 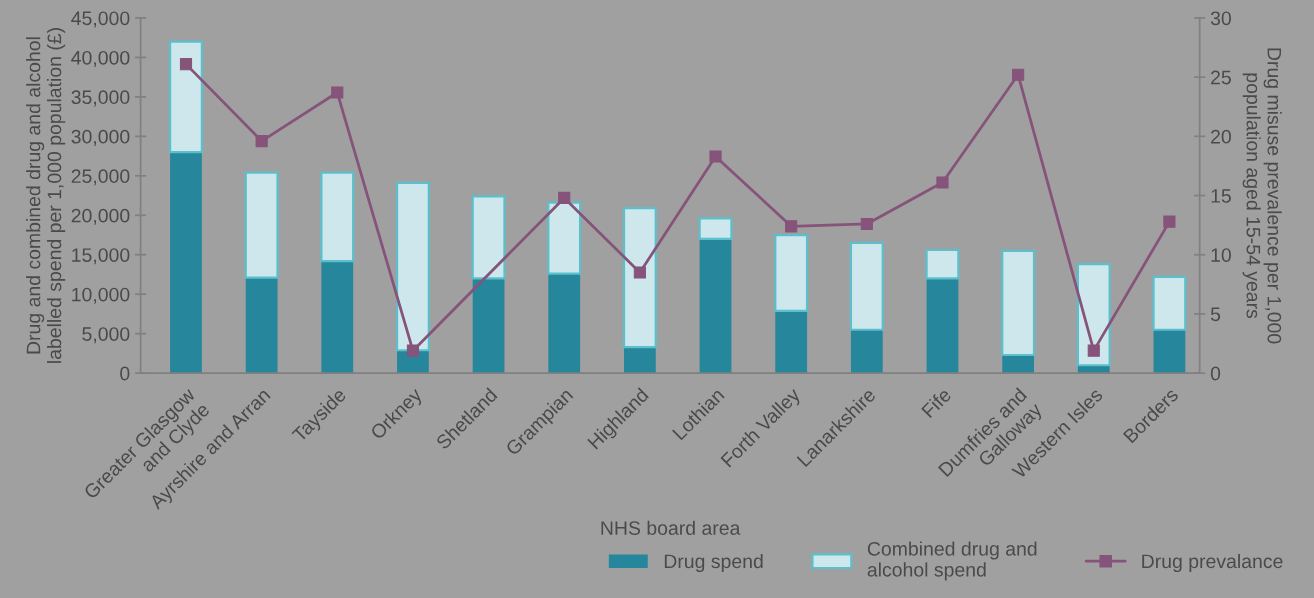 I want to click on y-axis-title: Drug and combined drug and alcohol labelled spend per 1,000 population (£), so click(x=46, y=195).